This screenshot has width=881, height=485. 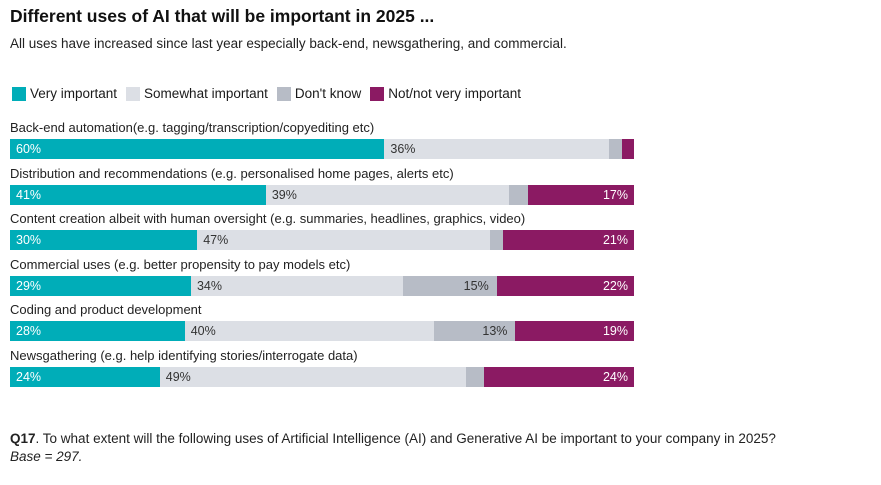 What do you see at coordinates (403, 149) in the screenshot?
I see `data-label: 36%` at bounding box center [403, 149].